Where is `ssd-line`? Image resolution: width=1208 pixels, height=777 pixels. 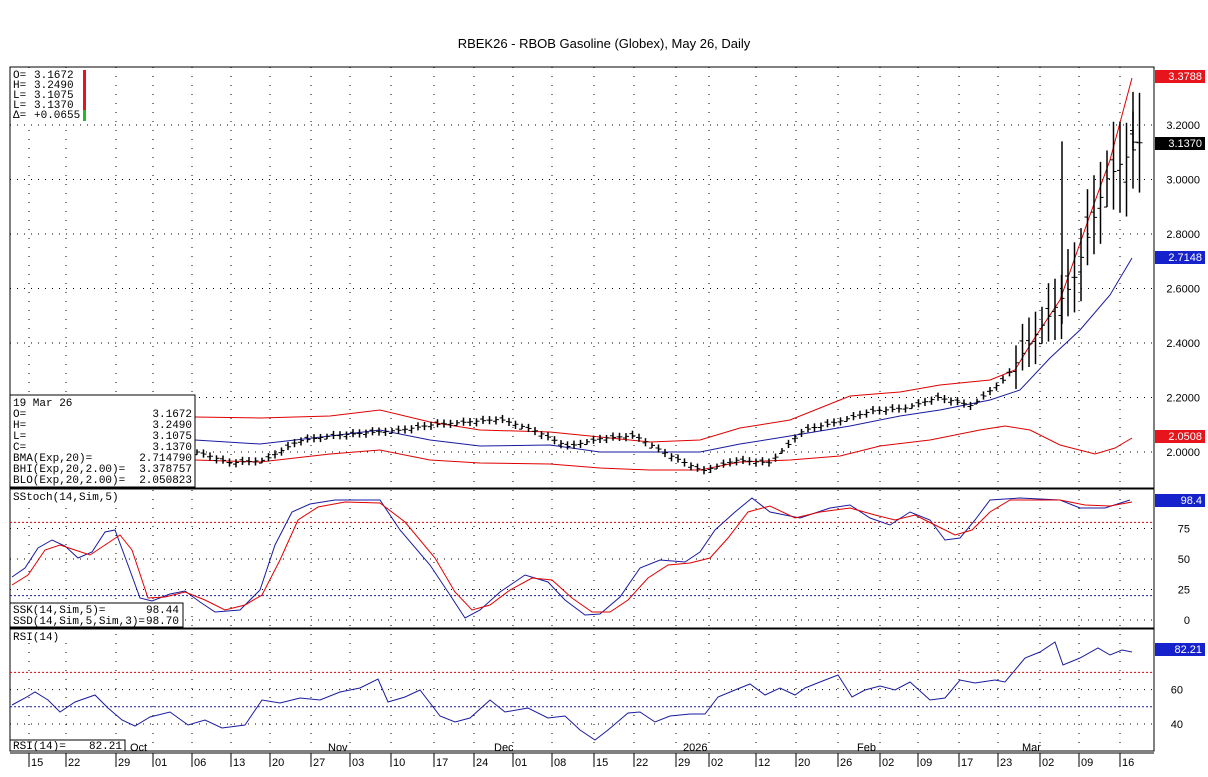 ssd-line is located at coordinates (572, 556).